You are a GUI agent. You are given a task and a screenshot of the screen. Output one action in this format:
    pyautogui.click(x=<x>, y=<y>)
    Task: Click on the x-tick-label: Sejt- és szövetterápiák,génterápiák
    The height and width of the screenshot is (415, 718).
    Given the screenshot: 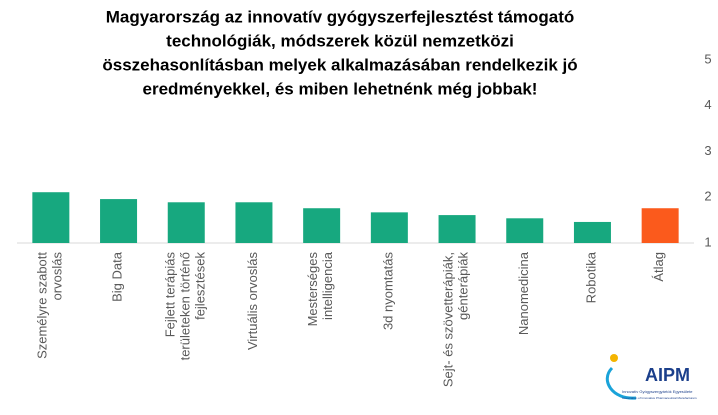 What is the action you would take?
    pyautogui.click(x=456, y=320)
    